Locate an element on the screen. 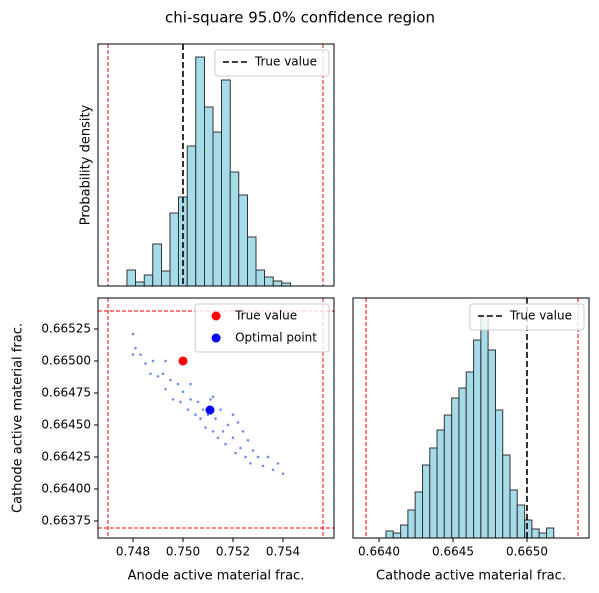 This screenshot has height=593, width=599. y-axis-label: Probability density is located at coordinates (86, 164).